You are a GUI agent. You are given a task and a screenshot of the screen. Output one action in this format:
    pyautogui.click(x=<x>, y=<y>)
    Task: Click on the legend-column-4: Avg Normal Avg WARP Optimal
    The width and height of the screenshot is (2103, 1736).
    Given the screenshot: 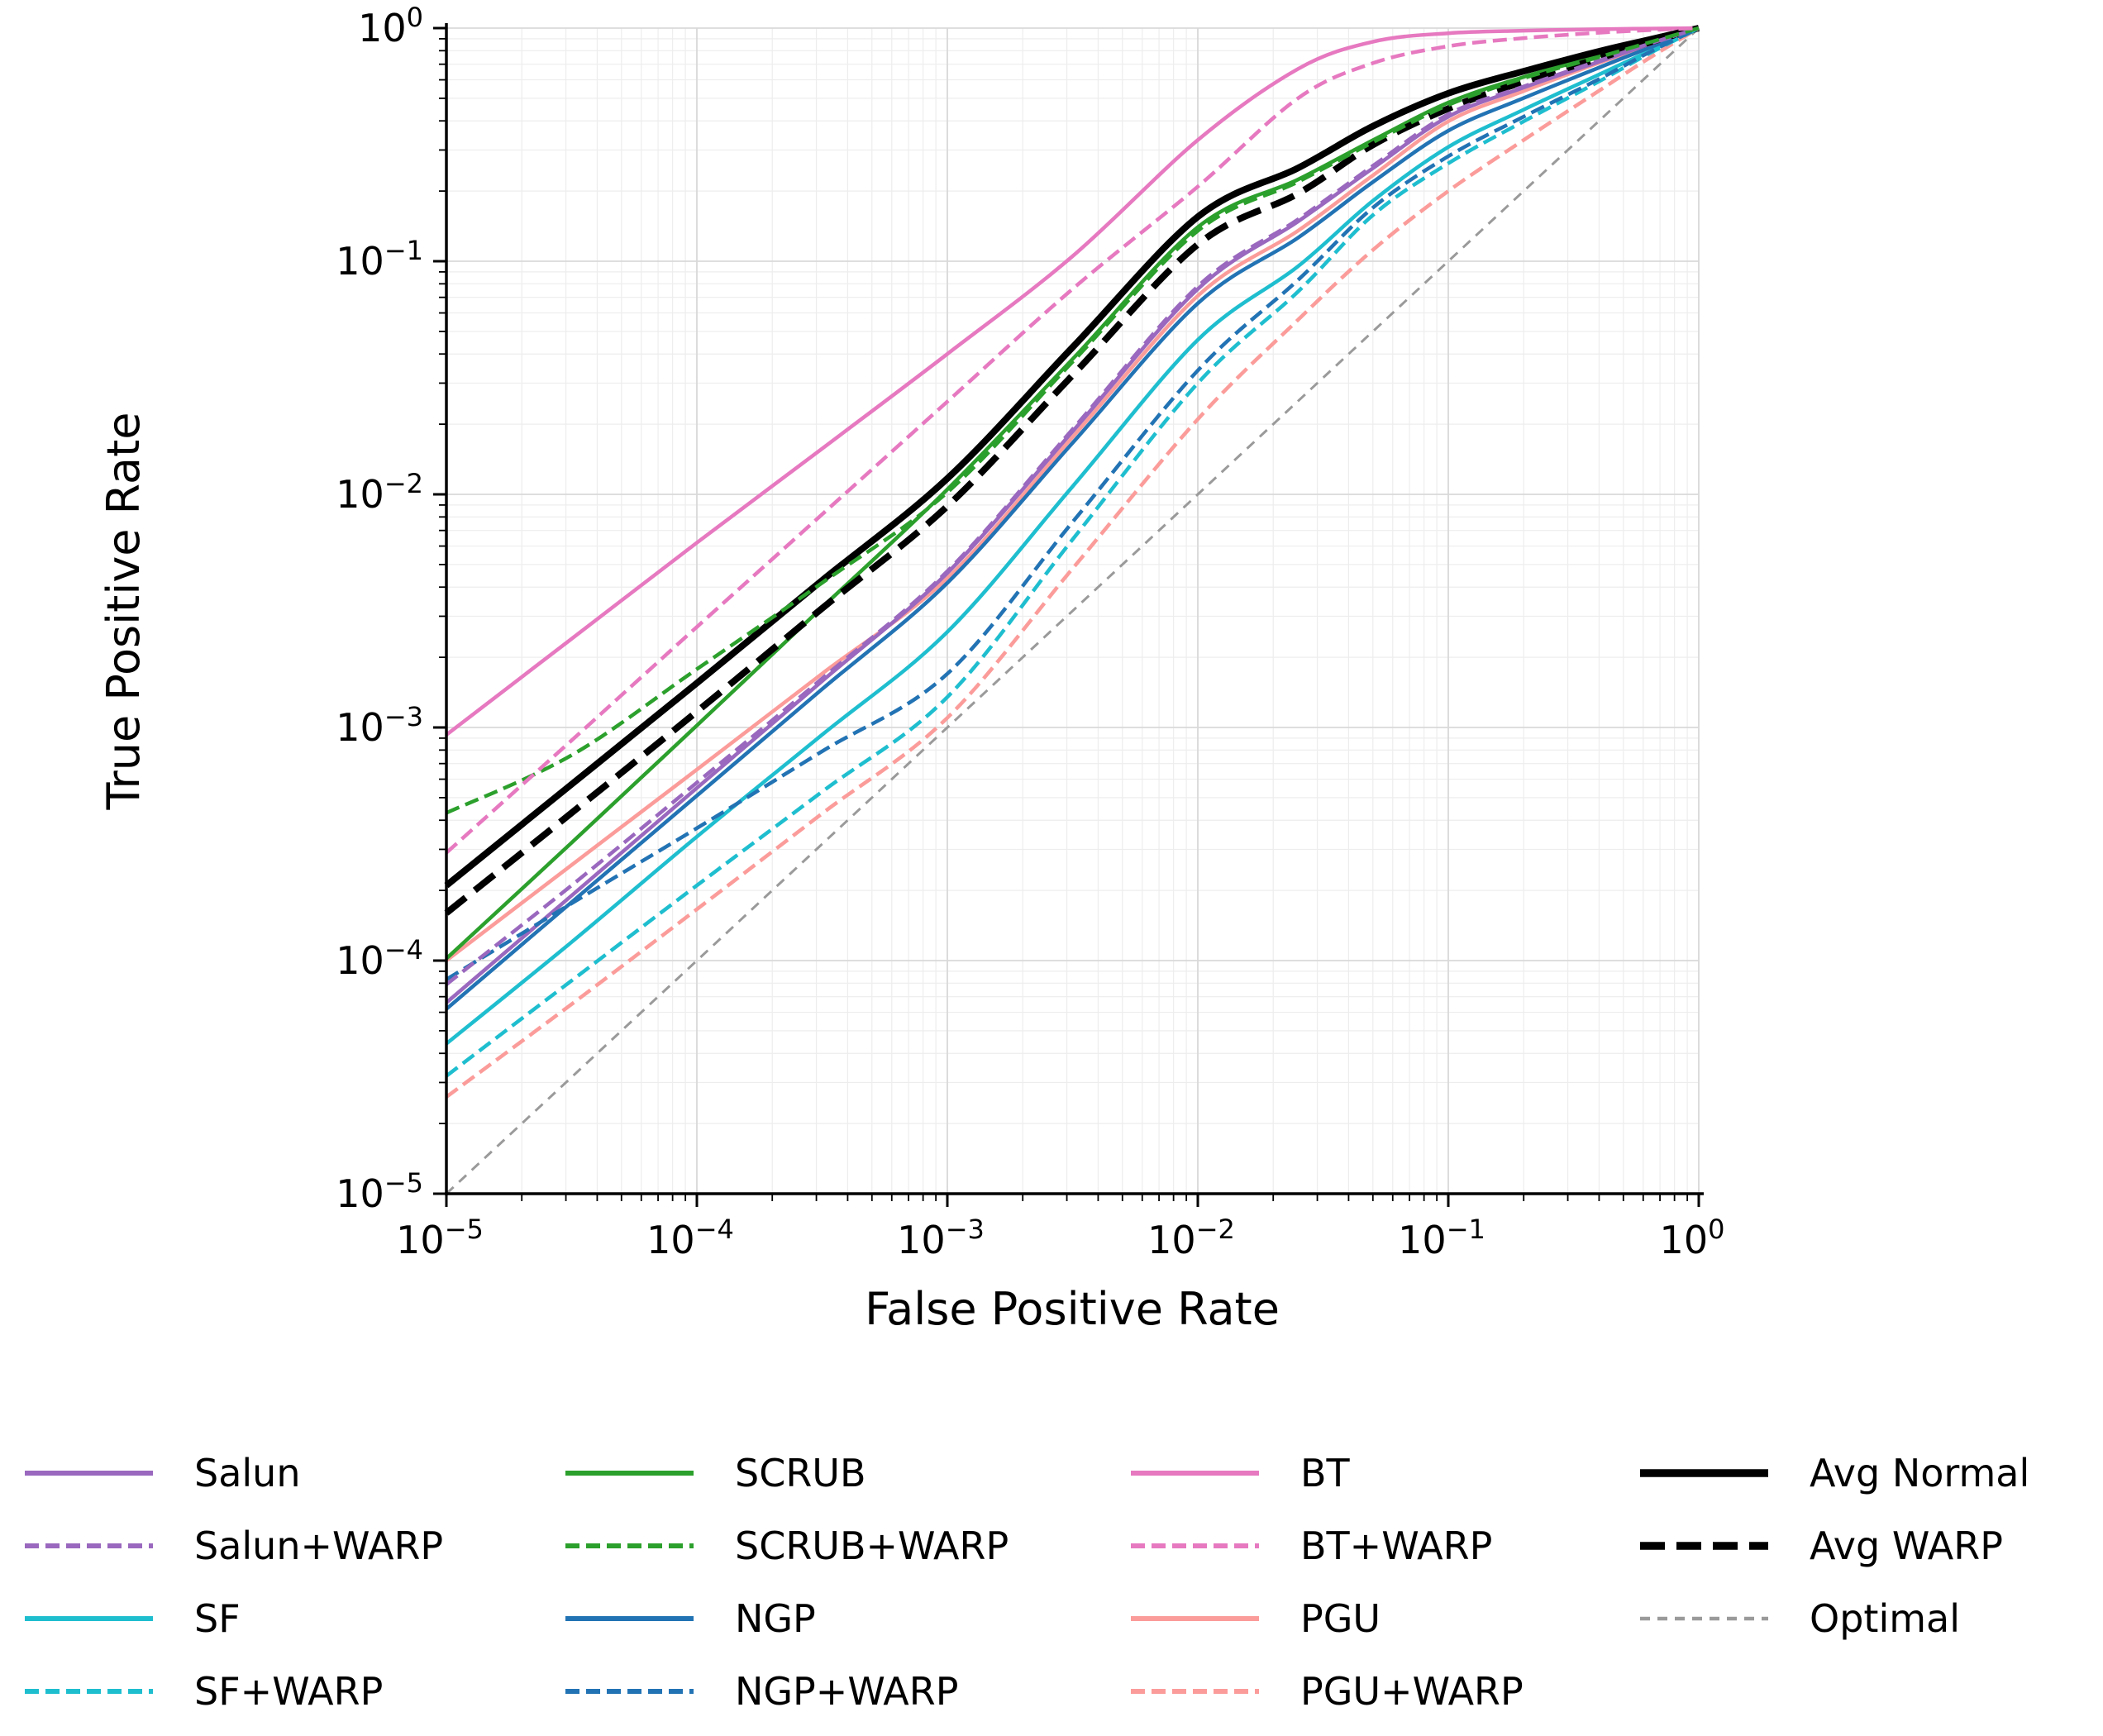 What is the action you would take?
    pyautogui.click(x=1835, y=1546)
    